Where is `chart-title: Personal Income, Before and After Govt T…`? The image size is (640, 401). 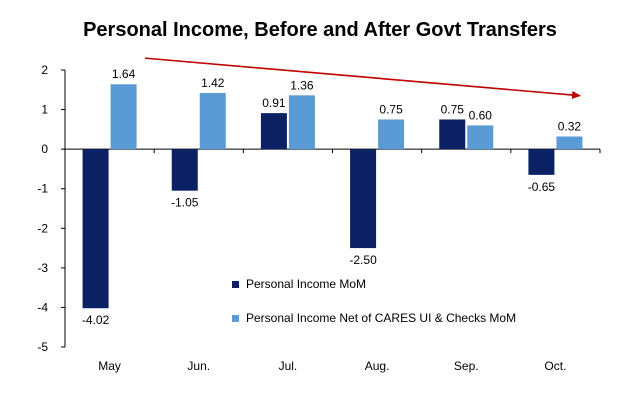
chart-title: Personal Income, Before and After Govt T… is located at coordinates (320, 30).